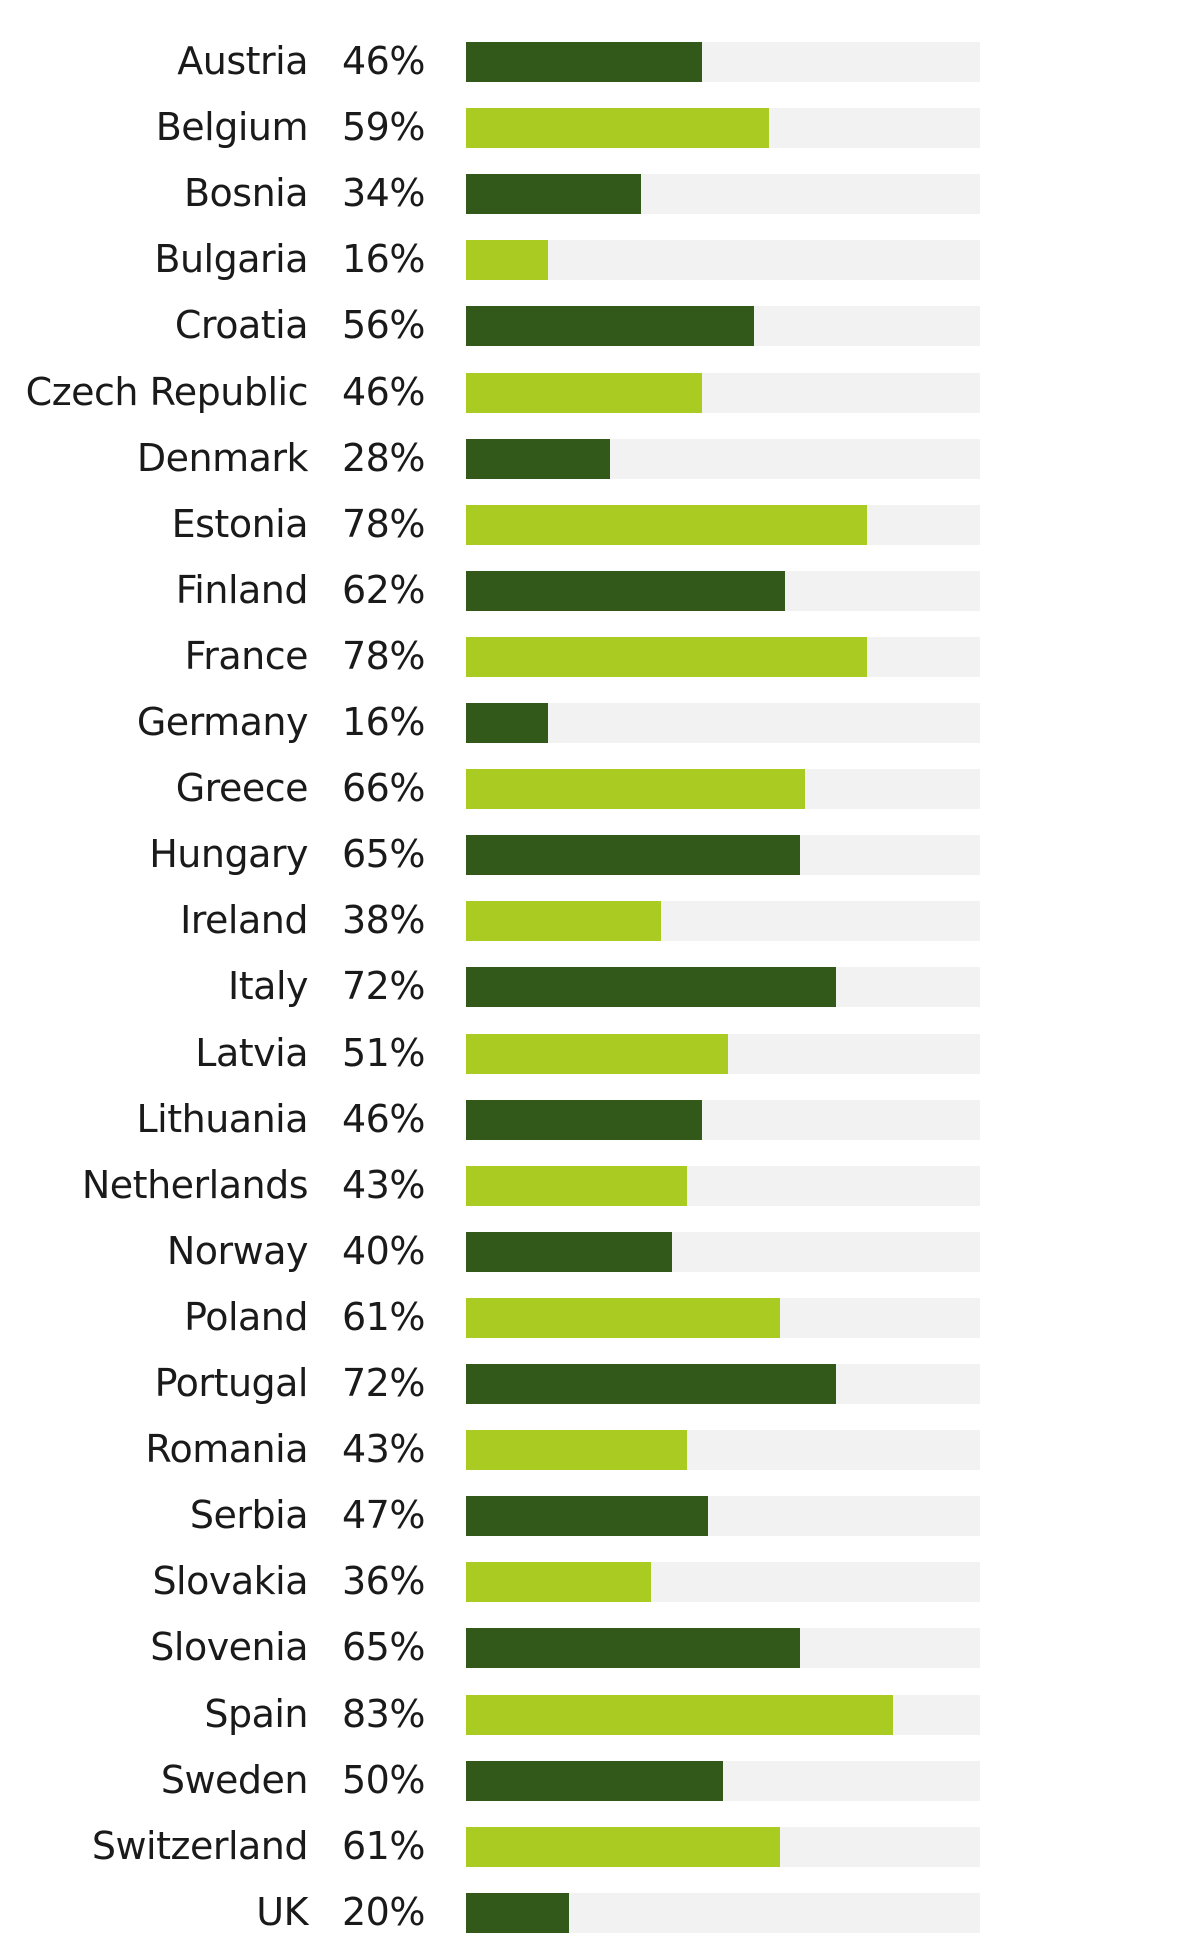 This screenshot has height=1945, width=1200. I want to click on category-label: Norway, so click(237, 1250).